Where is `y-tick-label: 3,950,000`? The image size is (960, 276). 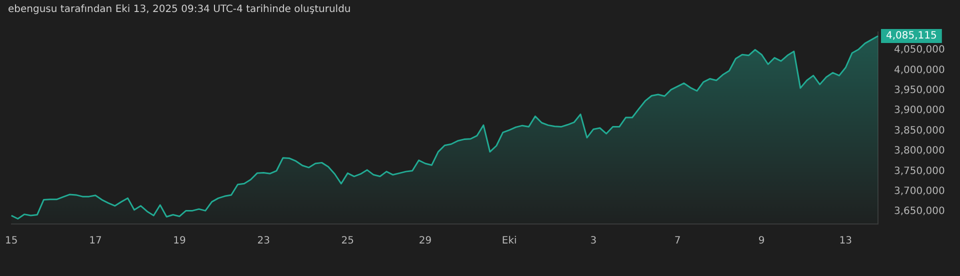
y-tick-label: 3,950,000 is located at coordinates (919, 90).